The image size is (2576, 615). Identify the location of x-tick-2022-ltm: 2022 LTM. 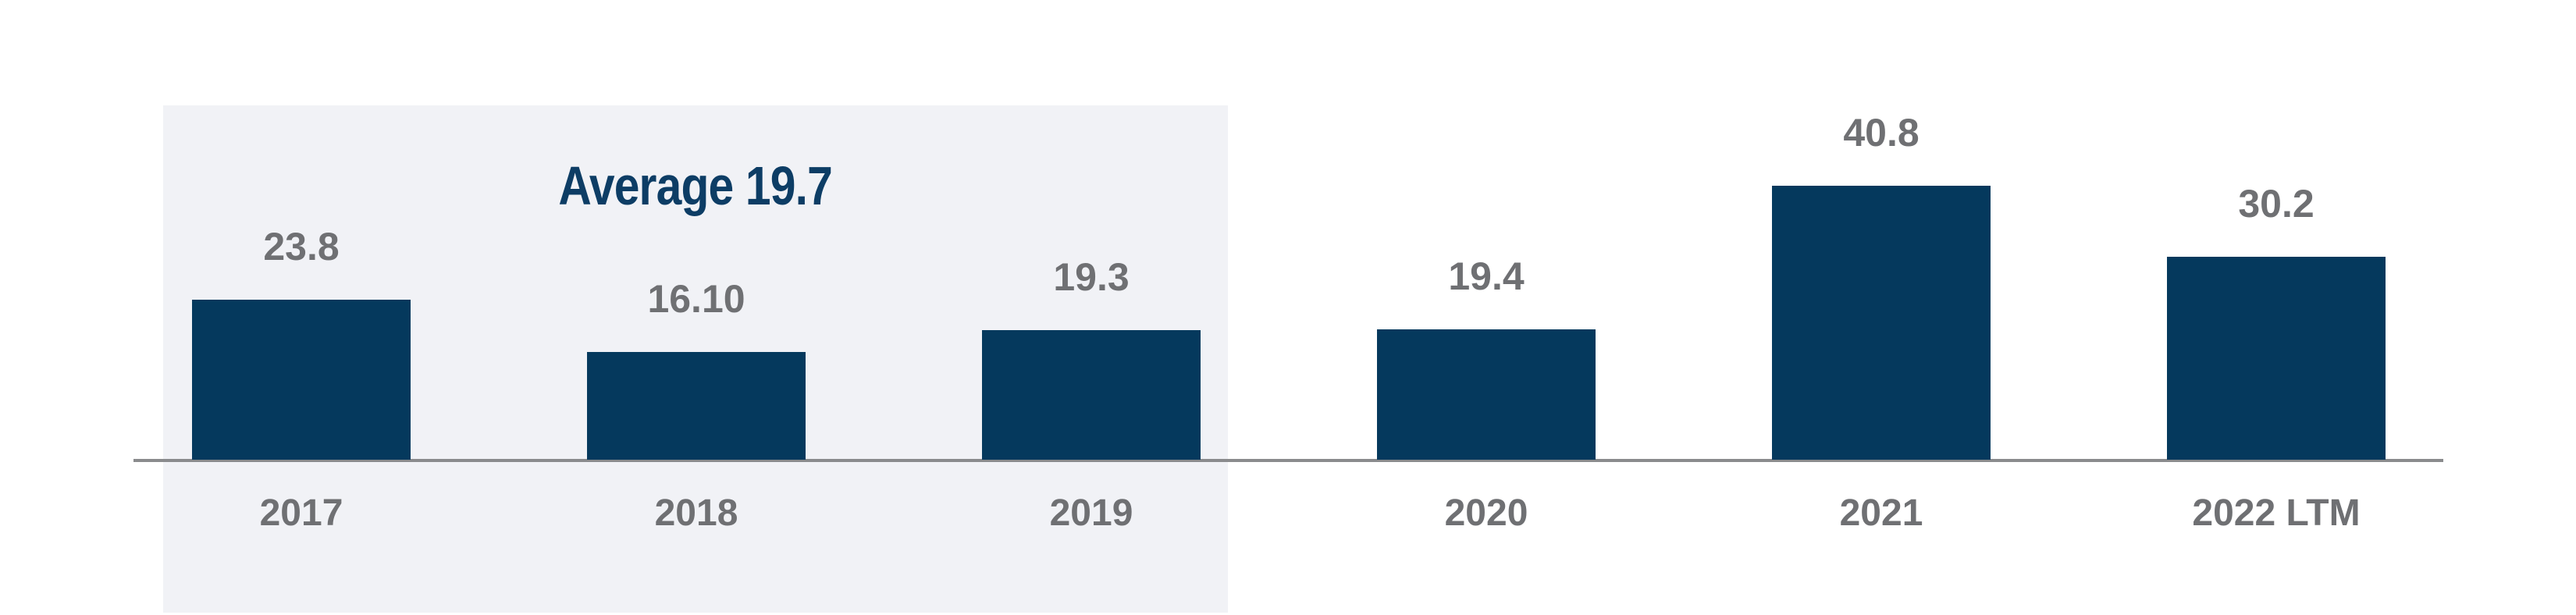
(2276, 513).